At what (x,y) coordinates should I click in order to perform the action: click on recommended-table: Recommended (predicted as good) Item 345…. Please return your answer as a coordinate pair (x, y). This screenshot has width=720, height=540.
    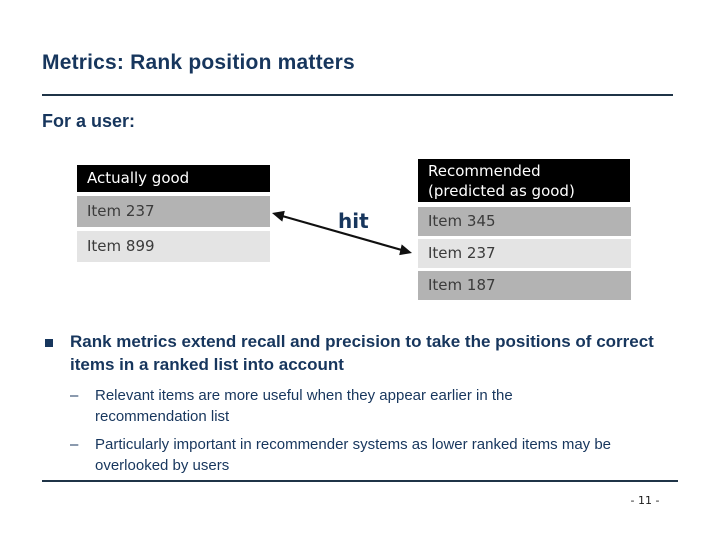
    Looking at the image, I should click on (524, 231).